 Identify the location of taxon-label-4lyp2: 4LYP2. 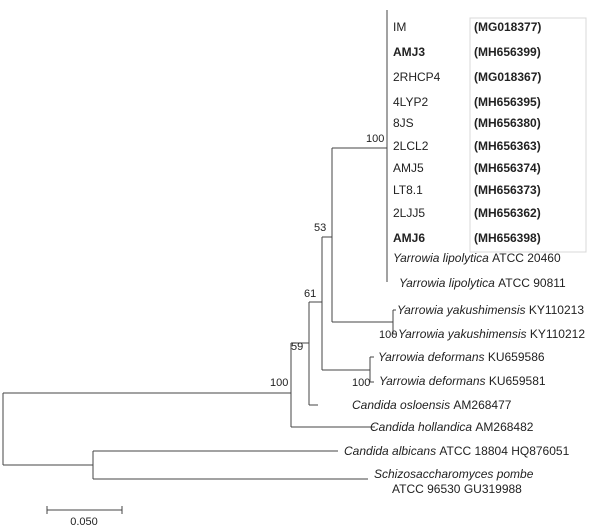
(410, 102).